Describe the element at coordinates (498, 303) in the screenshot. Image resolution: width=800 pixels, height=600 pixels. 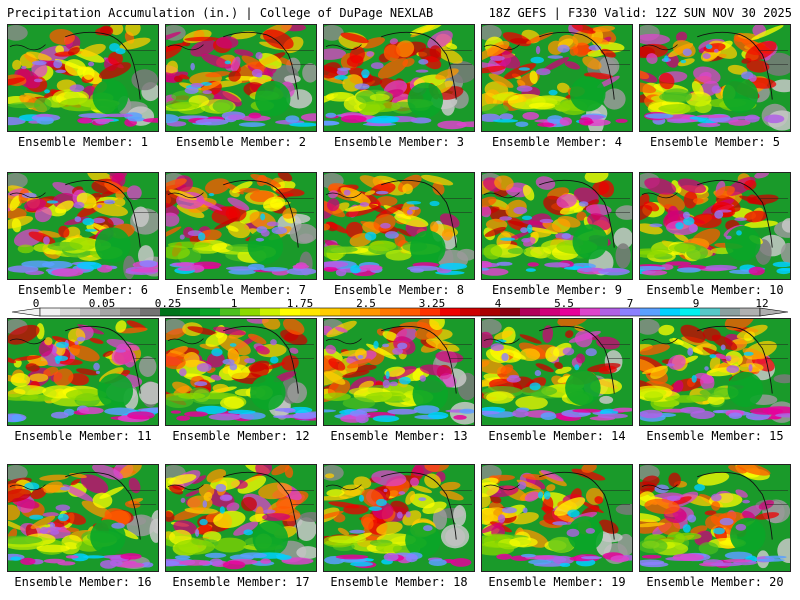
I see `colorbar-tick-label: 4` at that location.